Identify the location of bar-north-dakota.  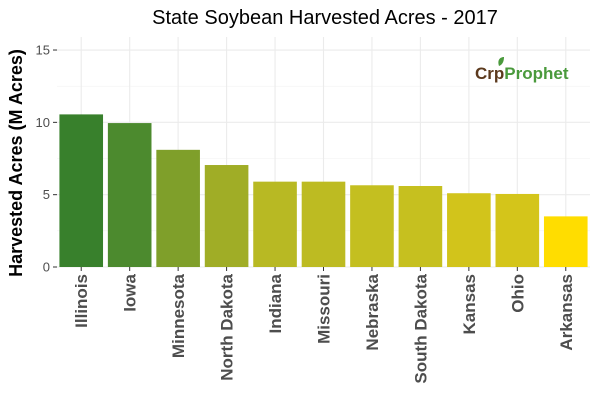
(226, 216).